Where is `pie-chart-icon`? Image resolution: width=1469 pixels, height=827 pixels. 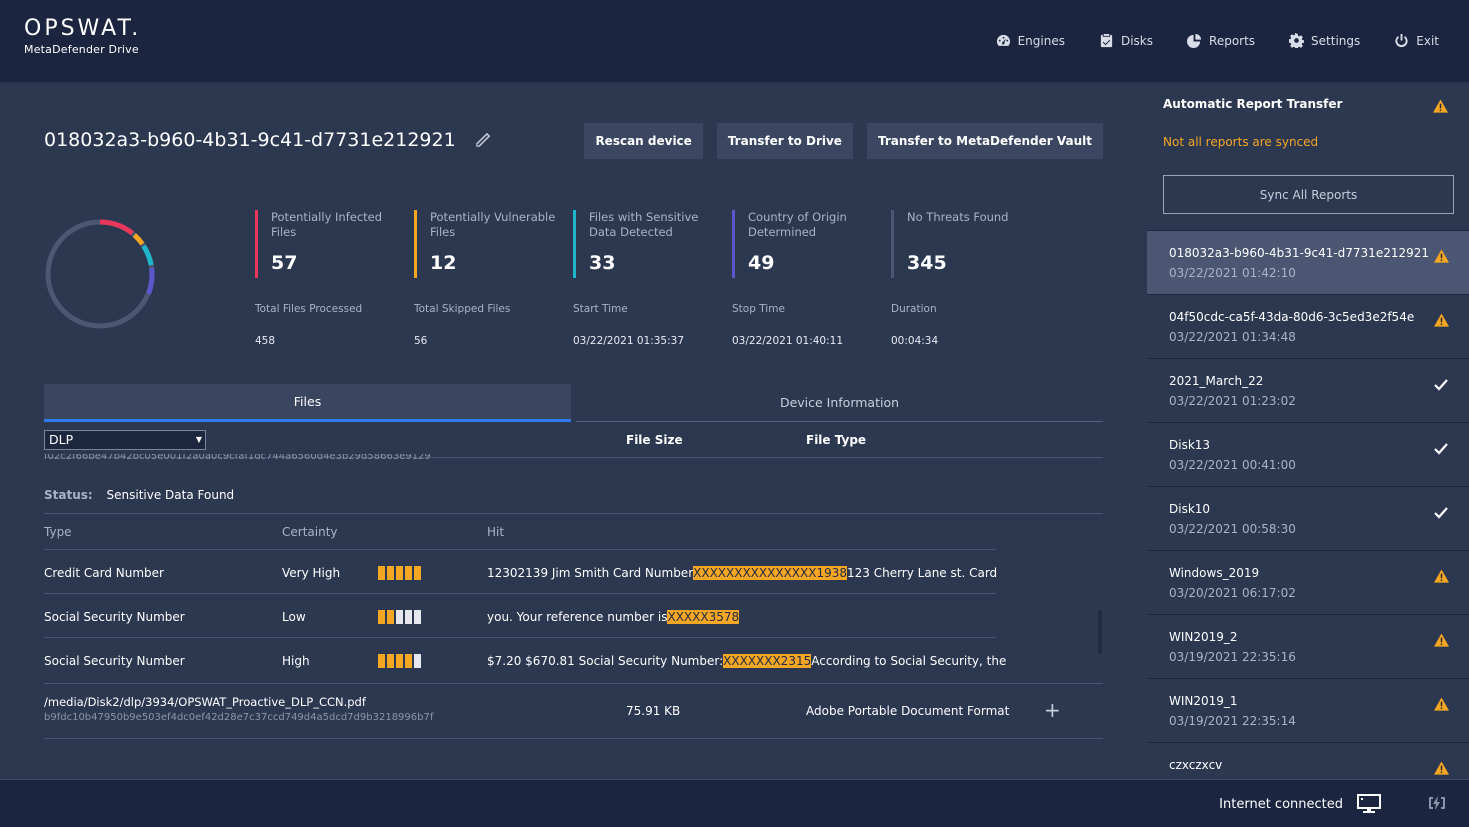
pie-chart-icon is located at coordinates (1194, 40).